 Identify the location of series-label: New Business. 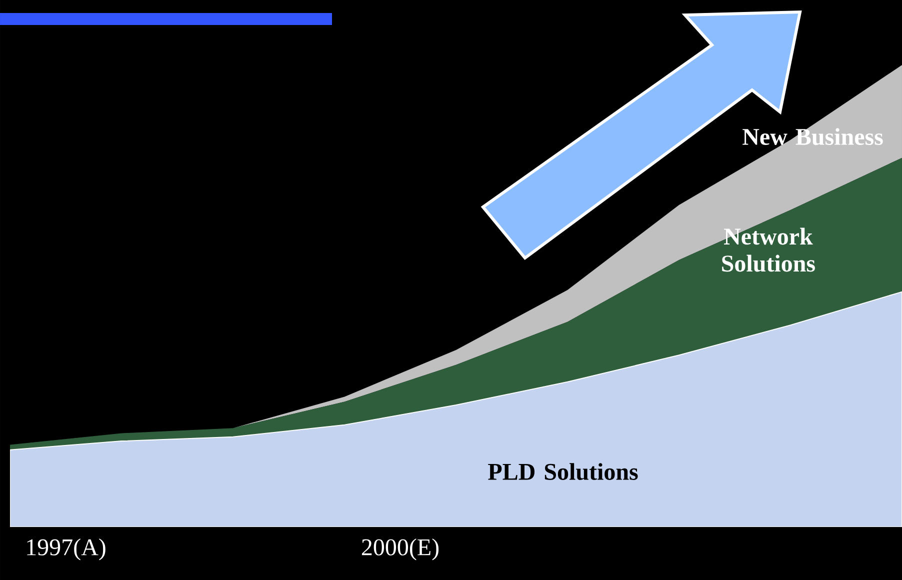
(812, 137).